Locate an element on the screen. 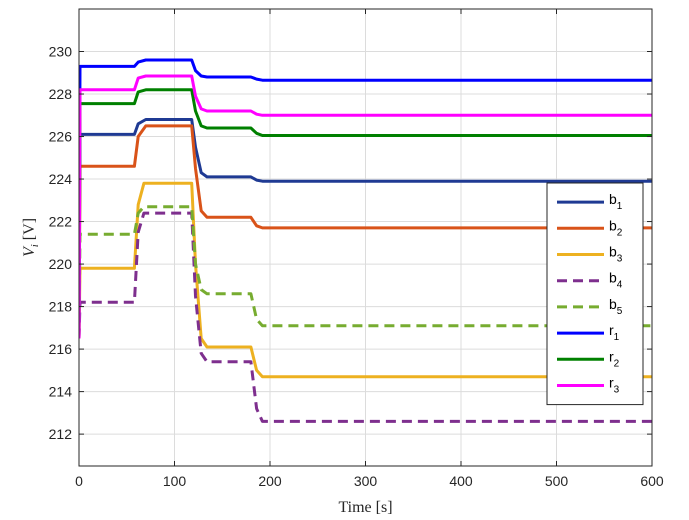 This screenshot has height=520, width=689. legend-label-r1: r1 is located at coordinates (614, 332).